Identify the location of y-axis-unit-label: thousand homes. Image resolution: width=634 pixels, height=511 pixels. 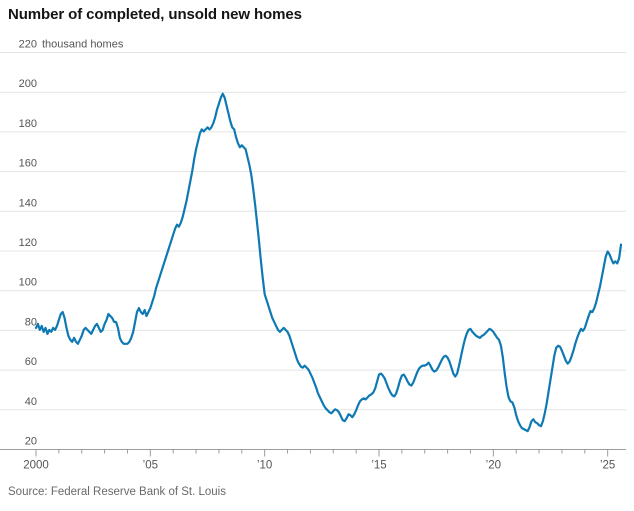
(83, 45).